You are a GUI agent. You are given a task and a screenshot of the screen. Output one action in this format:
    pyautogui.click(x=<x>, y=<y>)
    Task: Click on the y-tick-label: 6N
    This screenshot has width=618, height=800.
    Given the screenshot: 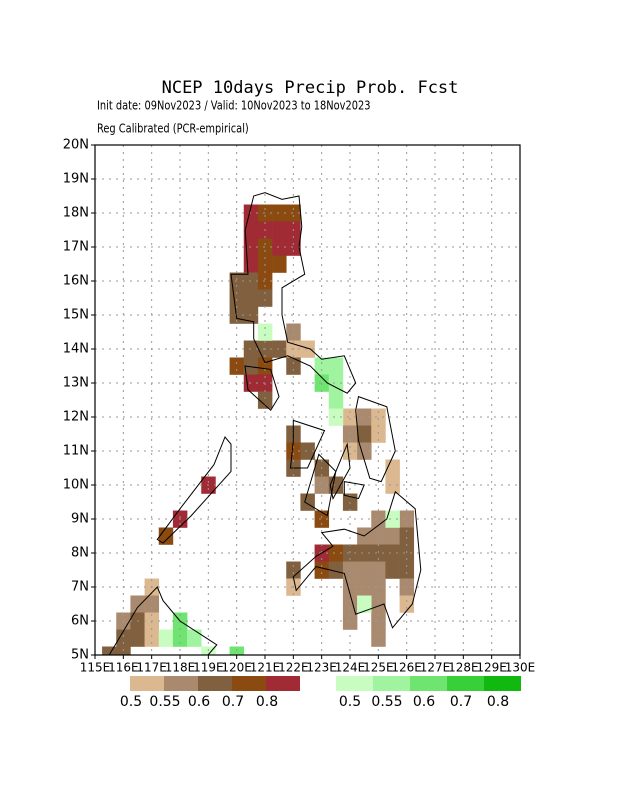 What is the action you would take?
    pyautogui.click(x=80, y=621)
    